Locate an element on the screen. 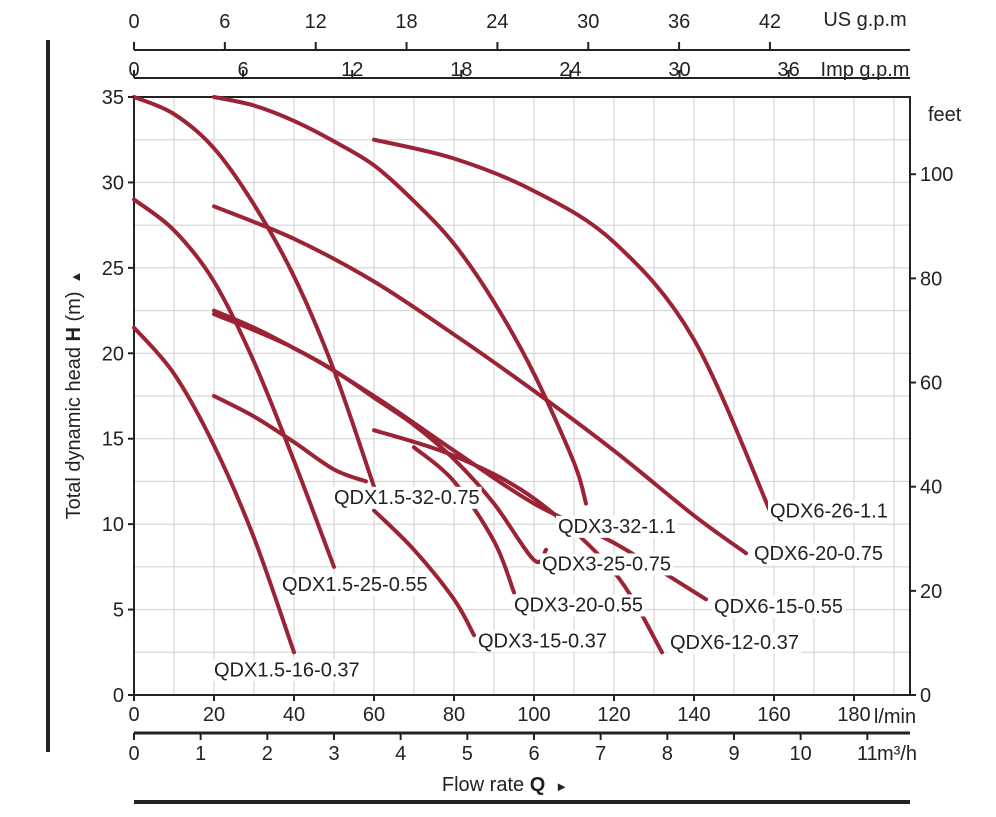  m3h-axis-tick-label: 5 is located at coordinates (467, 754).